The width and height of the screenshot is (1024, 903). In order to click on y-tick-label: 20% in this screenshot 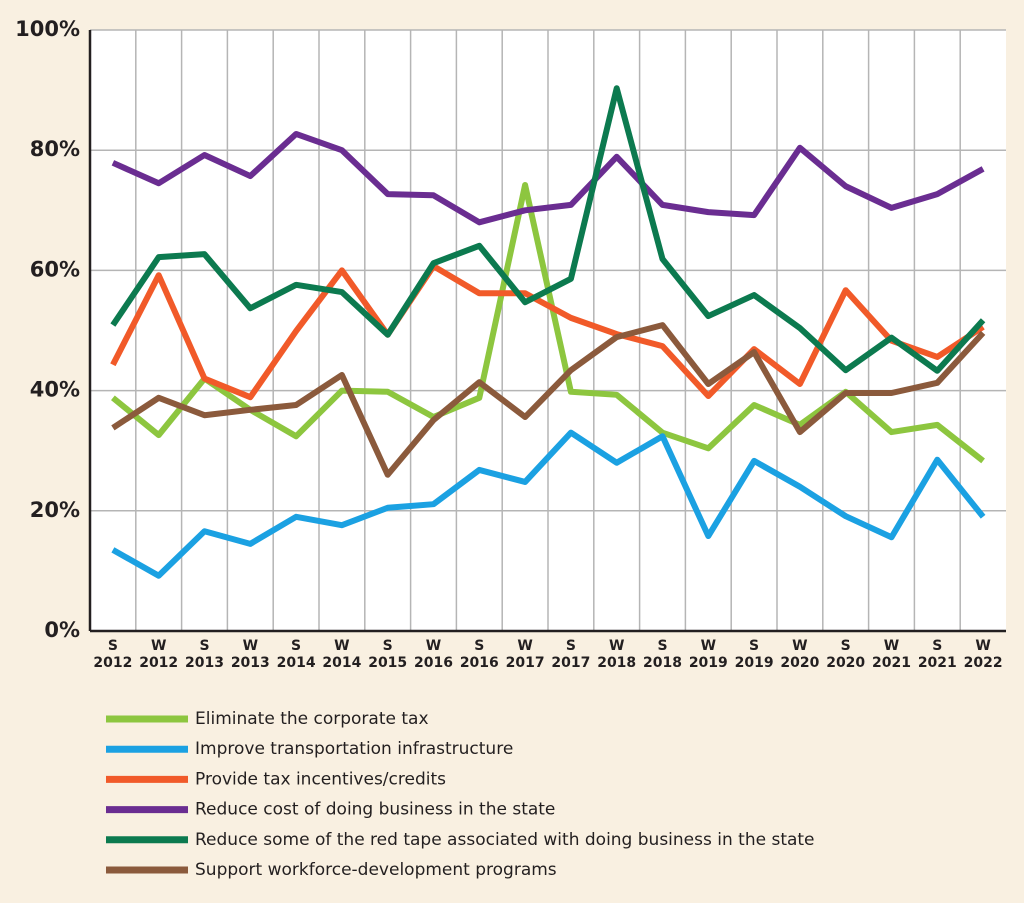, I will do `click(55, 510)`.